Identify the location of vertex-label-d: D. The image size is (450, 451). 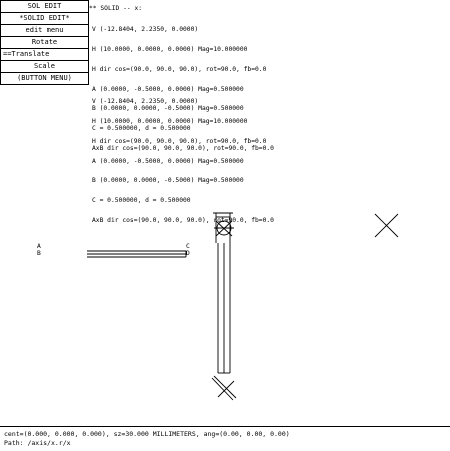
(188, 253).